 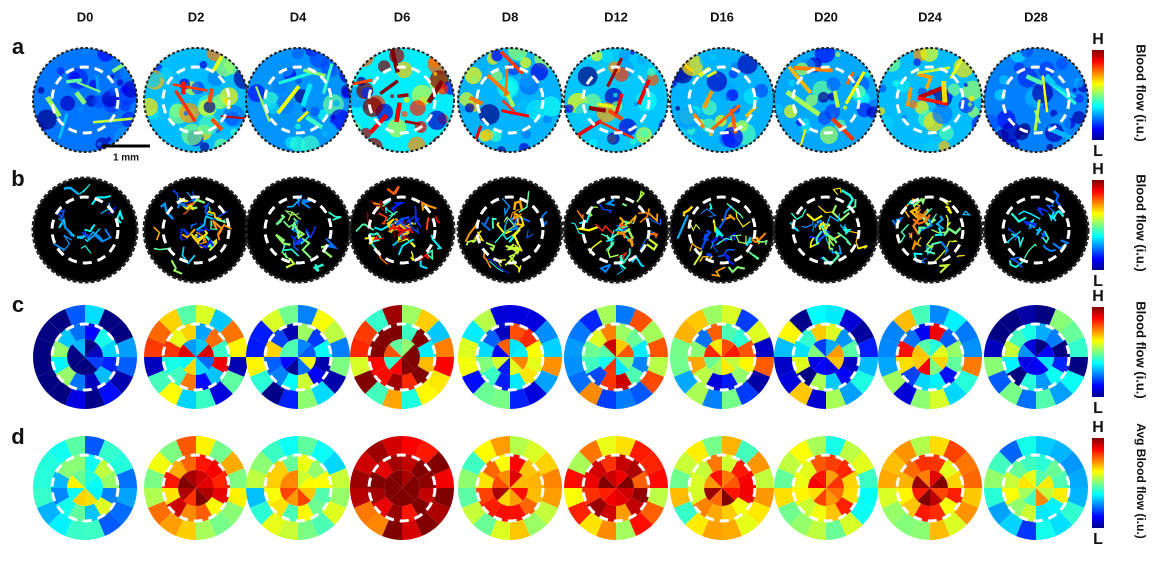 I want to click on image-border, so click(x=616, y=100).